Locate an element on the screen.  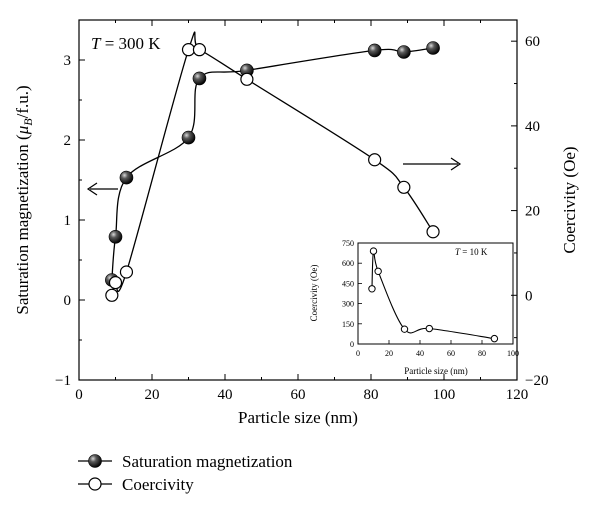
right-y-tick-label: −20 is located at coordinates (536, 381).